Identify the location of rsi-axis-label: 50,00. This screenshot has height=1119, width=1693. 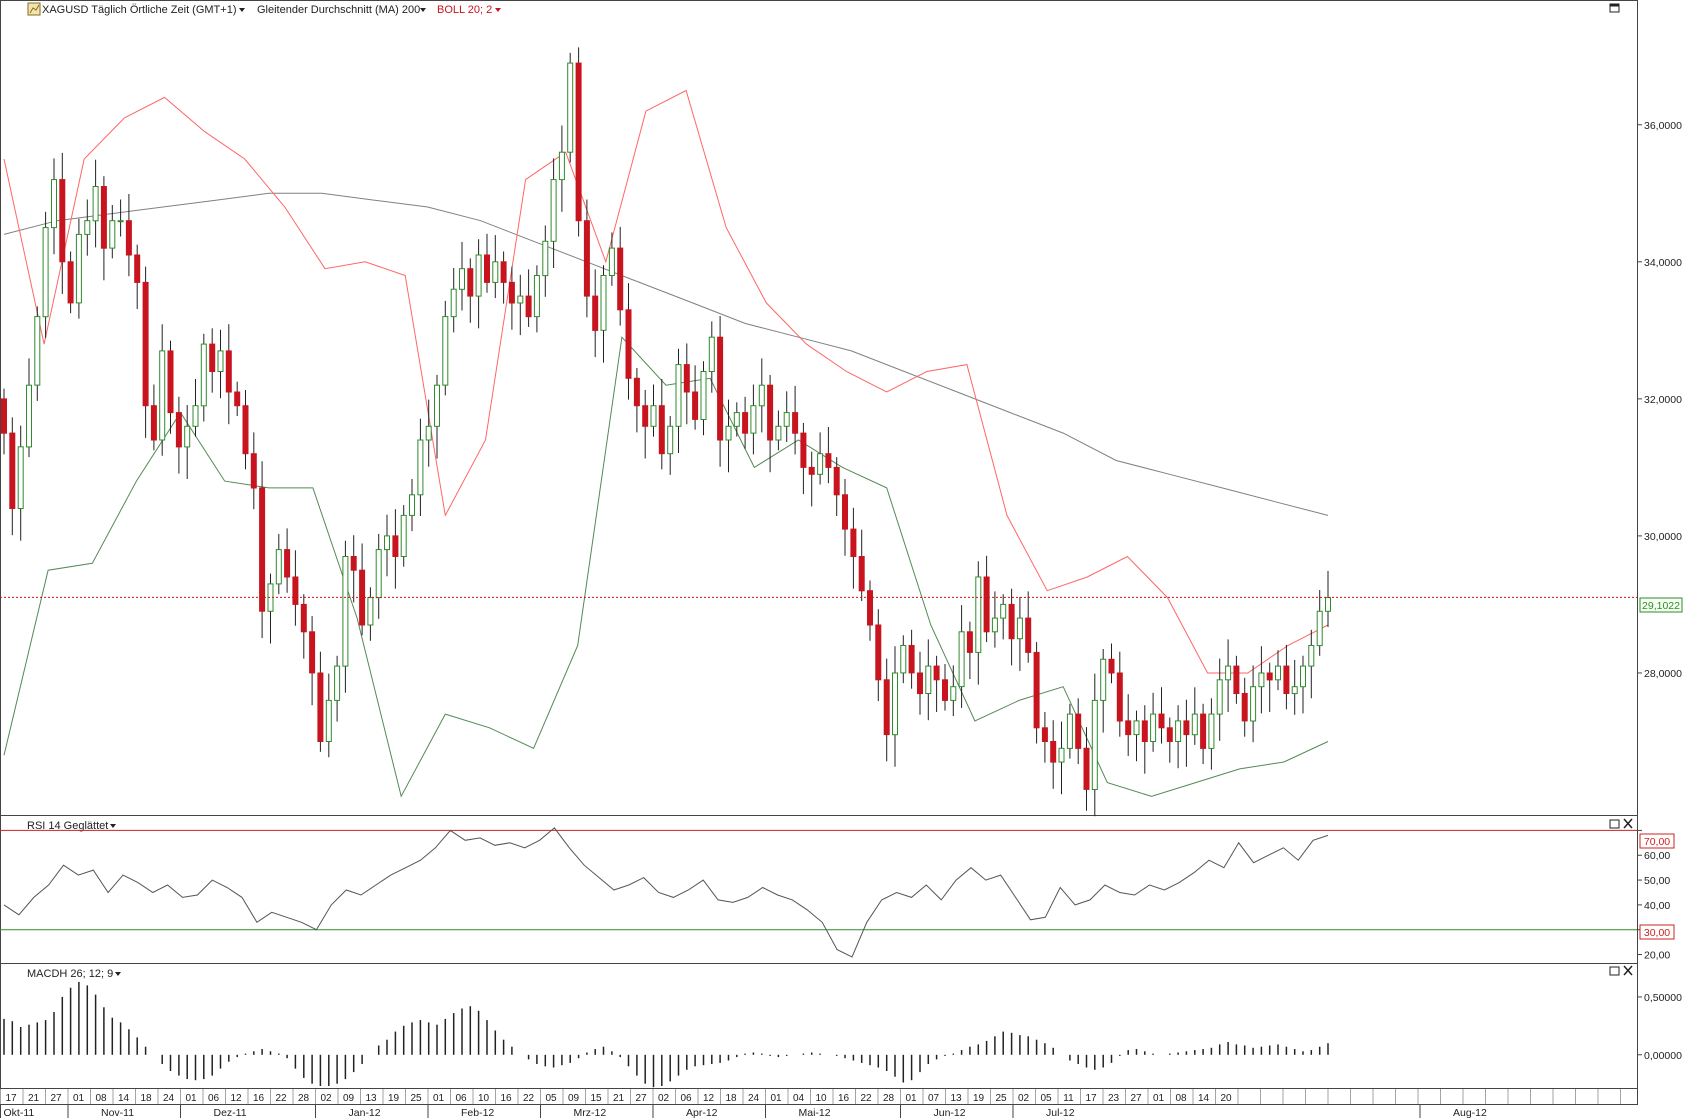
(1657, 881).